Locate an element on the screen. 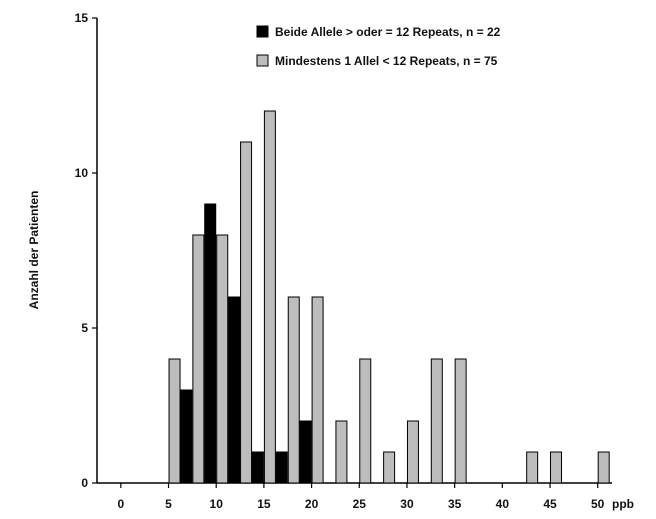 Image resolution: width=656 pixels, height=519 pixels. y-axis-ticks: 0 5 10 15 is located at coordinates (86, 250).